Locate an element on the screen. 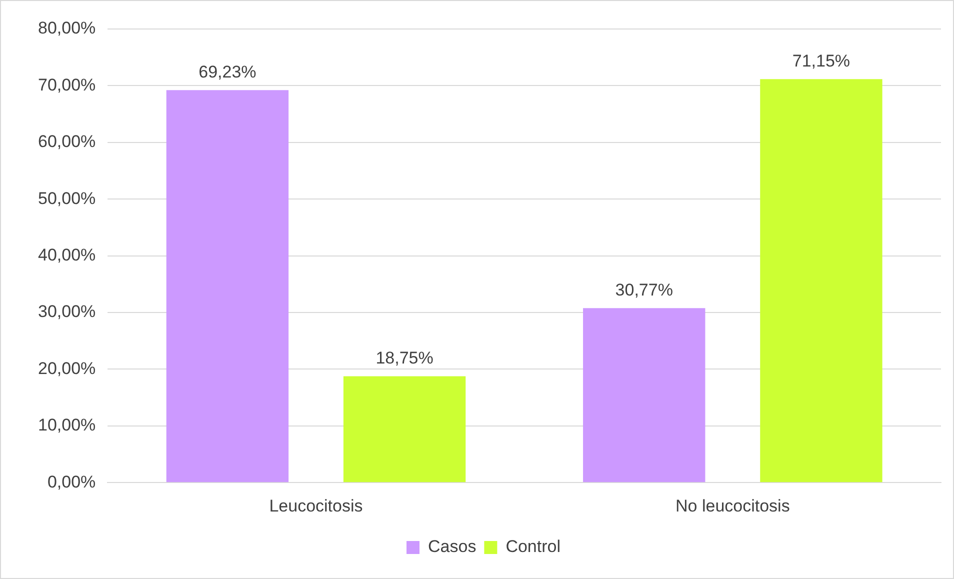 Image resolution: width=954 pixels, height=579 pixels. y-tick-label: 30,00% is located at coordinates (67, 312).